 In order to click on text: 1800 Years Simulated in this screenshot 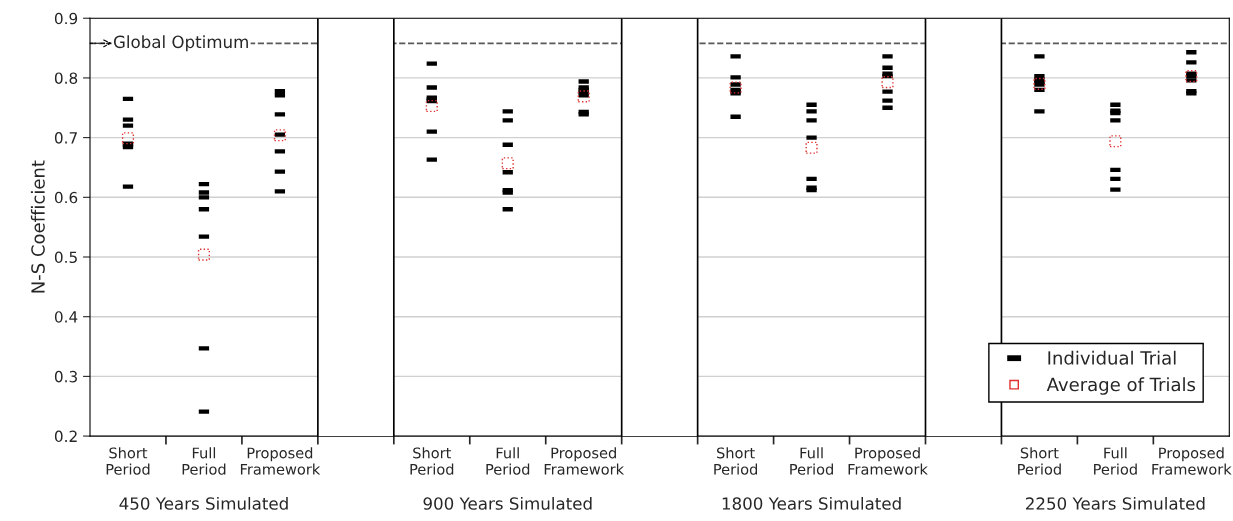, I will do `click(811, 503)`.